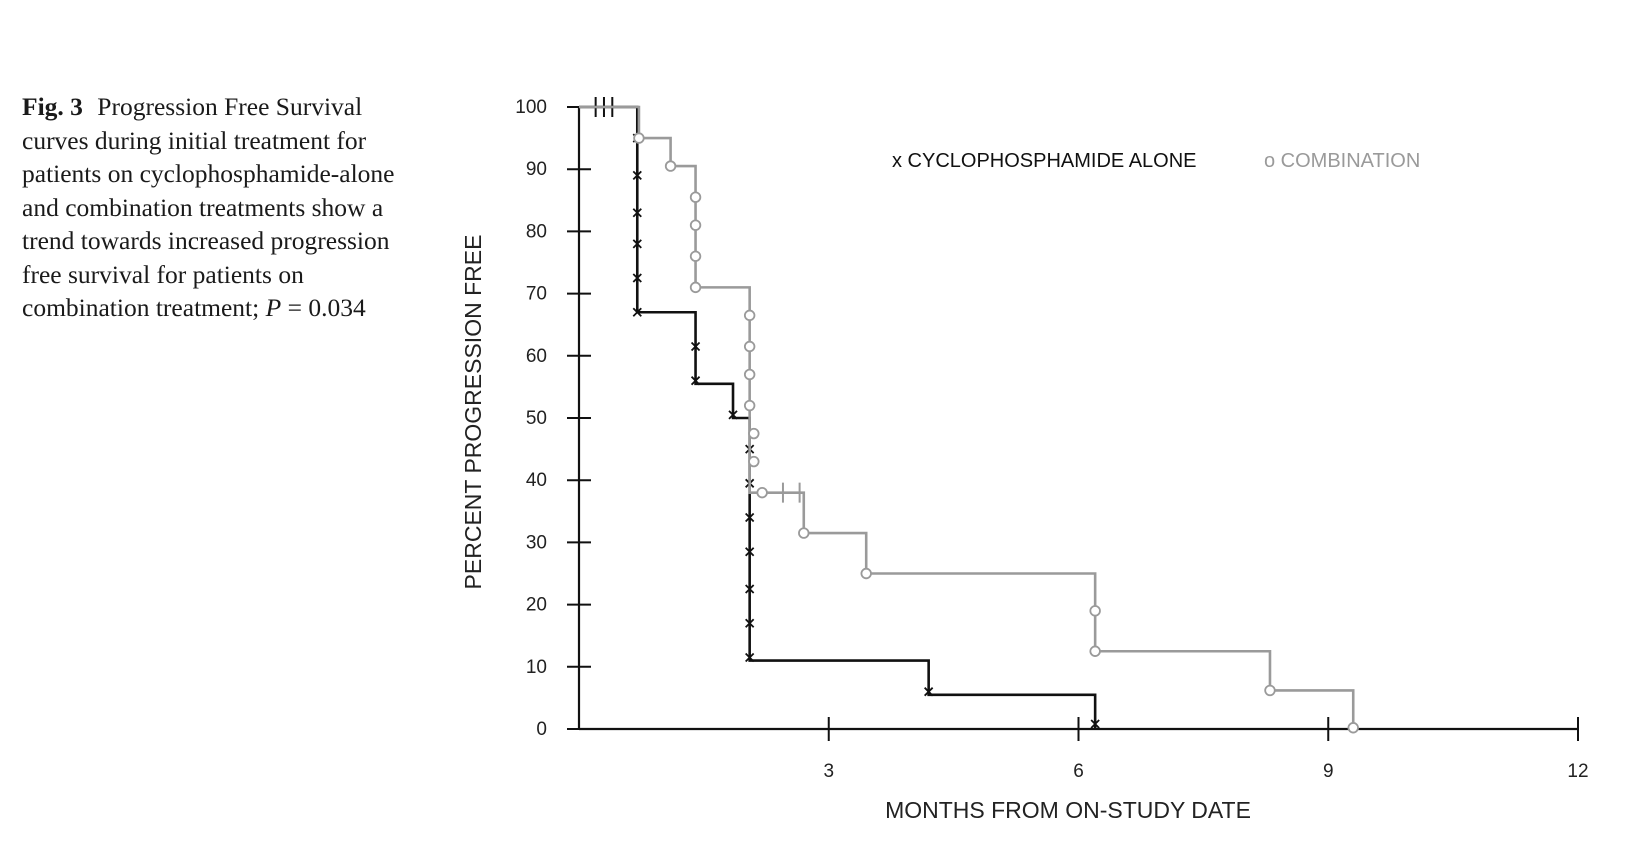 Image resolution: width=1652 pixels, height=852 pixels. What do you see at coordinates (1068, 810) in the screenshot?
I see `x-axis-title: MONTHS FROM ON-STUDY DATE` at bounding box center [1068, 810].